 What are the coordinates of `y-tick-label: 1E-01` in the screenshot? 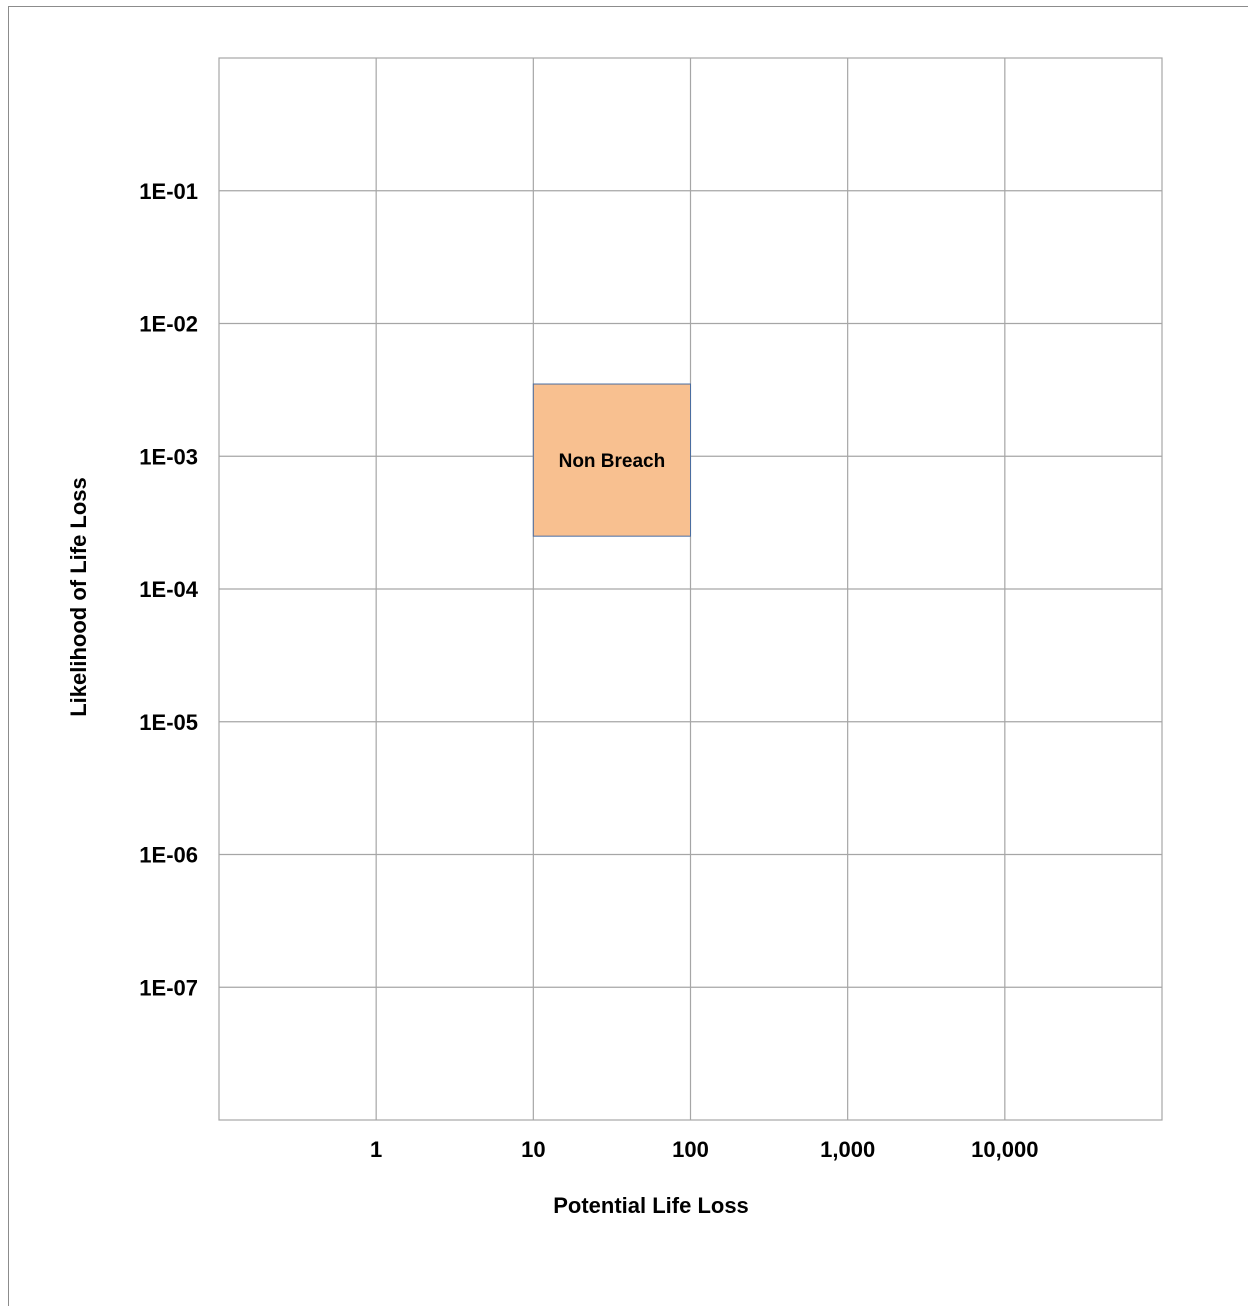 It's located at (168, 191).